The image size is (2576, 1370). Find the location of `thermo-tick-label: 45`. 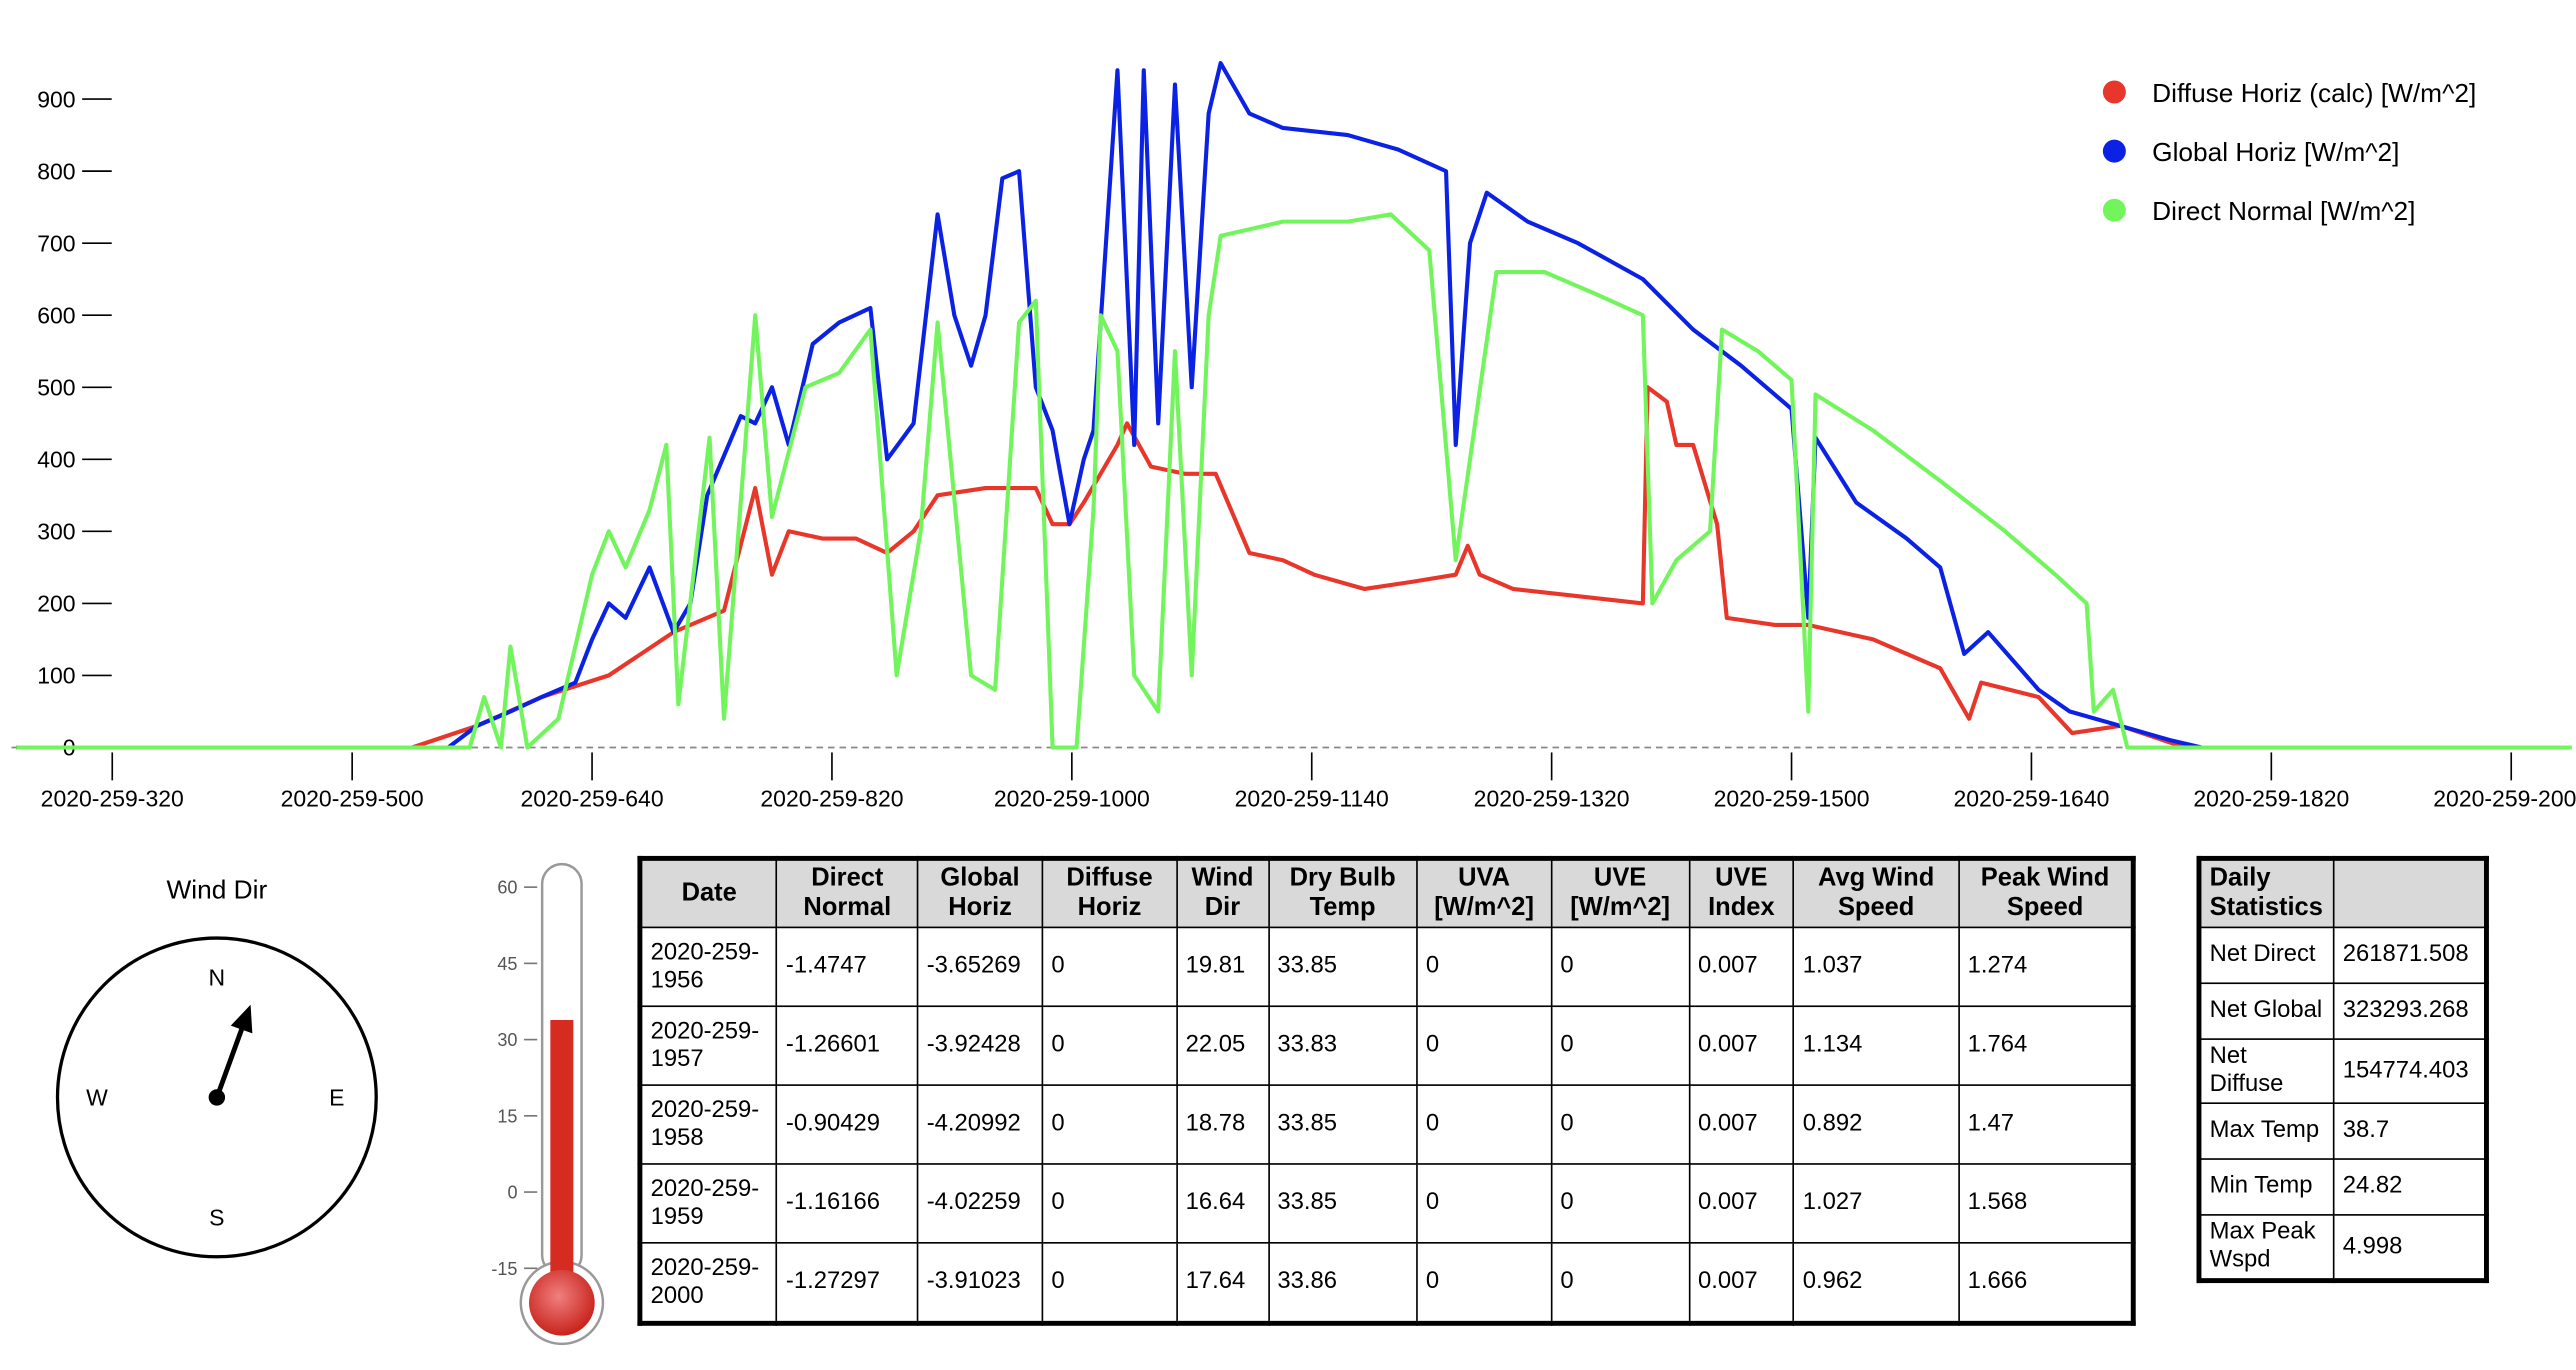

thermo-tick-label: 45 is located at coordinates (507, 964).